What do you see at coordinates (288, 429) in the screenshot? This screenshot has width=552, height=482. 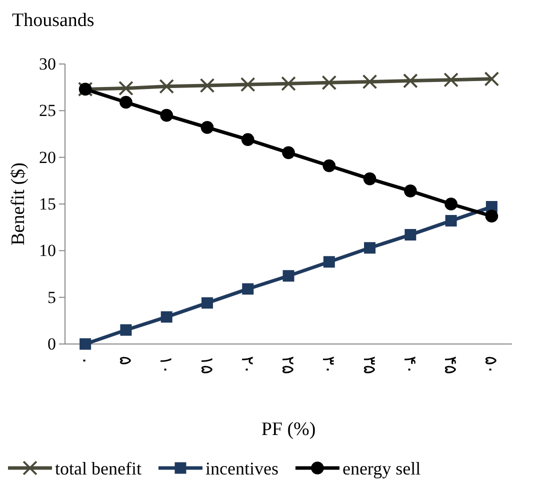 I see `x-axis-title: PF (%)` at bounding box center [288, 429].